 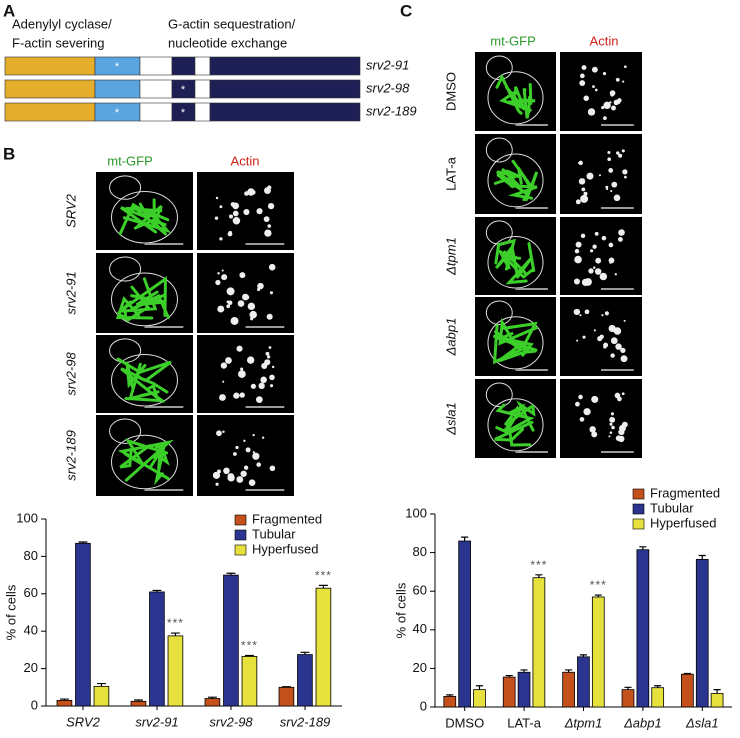 I want to click on row-label: Δabp1, so click(x=450, y=337).